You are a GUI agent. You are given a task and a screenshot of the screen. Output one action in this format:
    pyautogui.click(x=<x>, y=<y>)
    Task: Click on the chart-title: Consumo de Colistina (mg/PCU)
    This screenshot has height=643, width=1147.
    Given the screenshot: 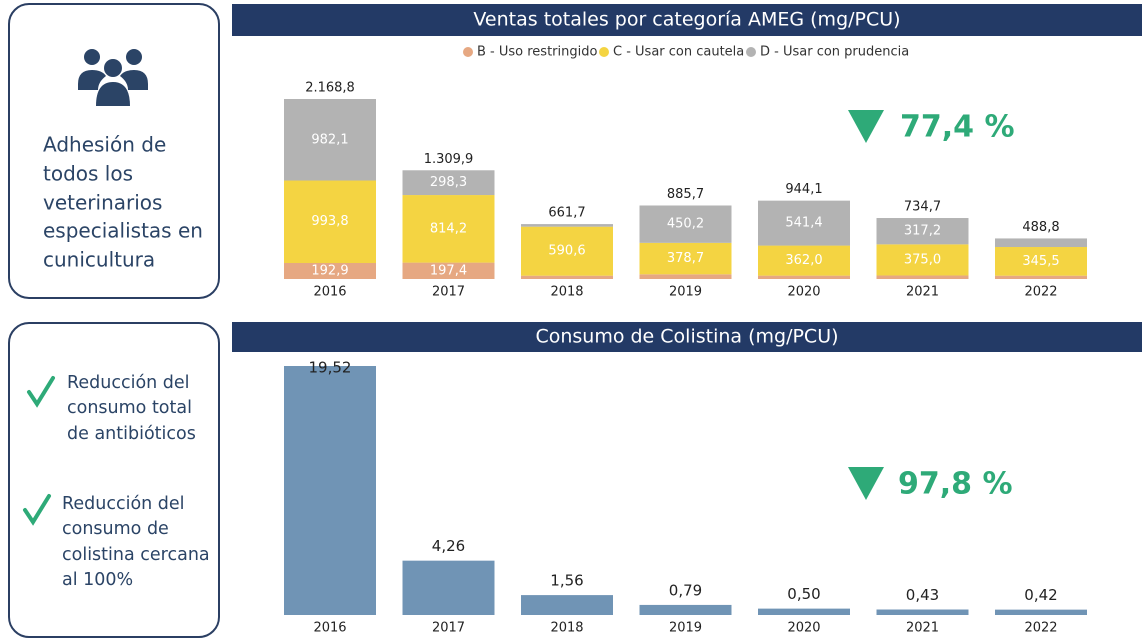 What is the action you would take?
    pyautogui.click(x=686, y=337)
    